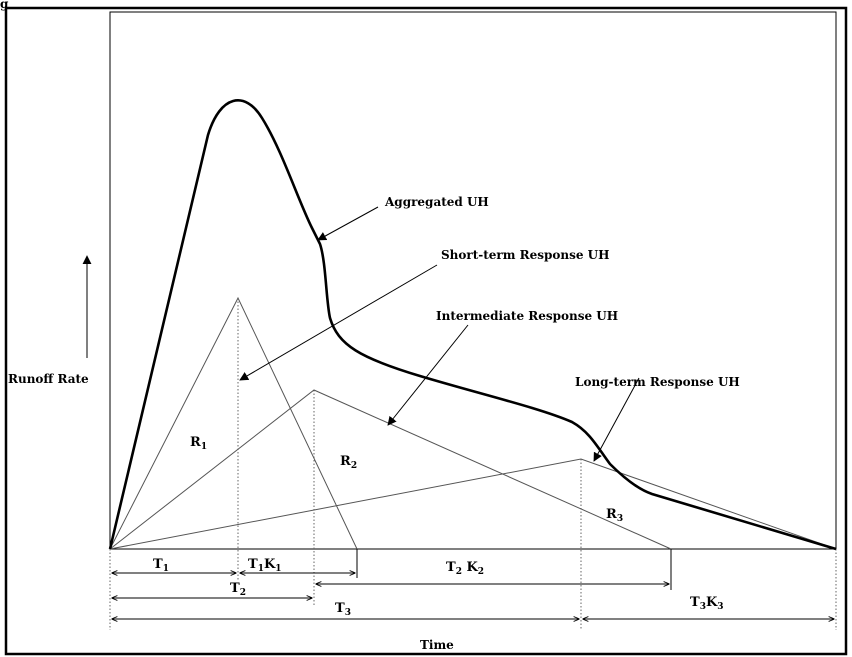 The image size is (852, 657). What do you see at coordinates (348, 223) in the screenshot?
I see `aggregated-pointer-arrow` at bounding box center [348, 223].